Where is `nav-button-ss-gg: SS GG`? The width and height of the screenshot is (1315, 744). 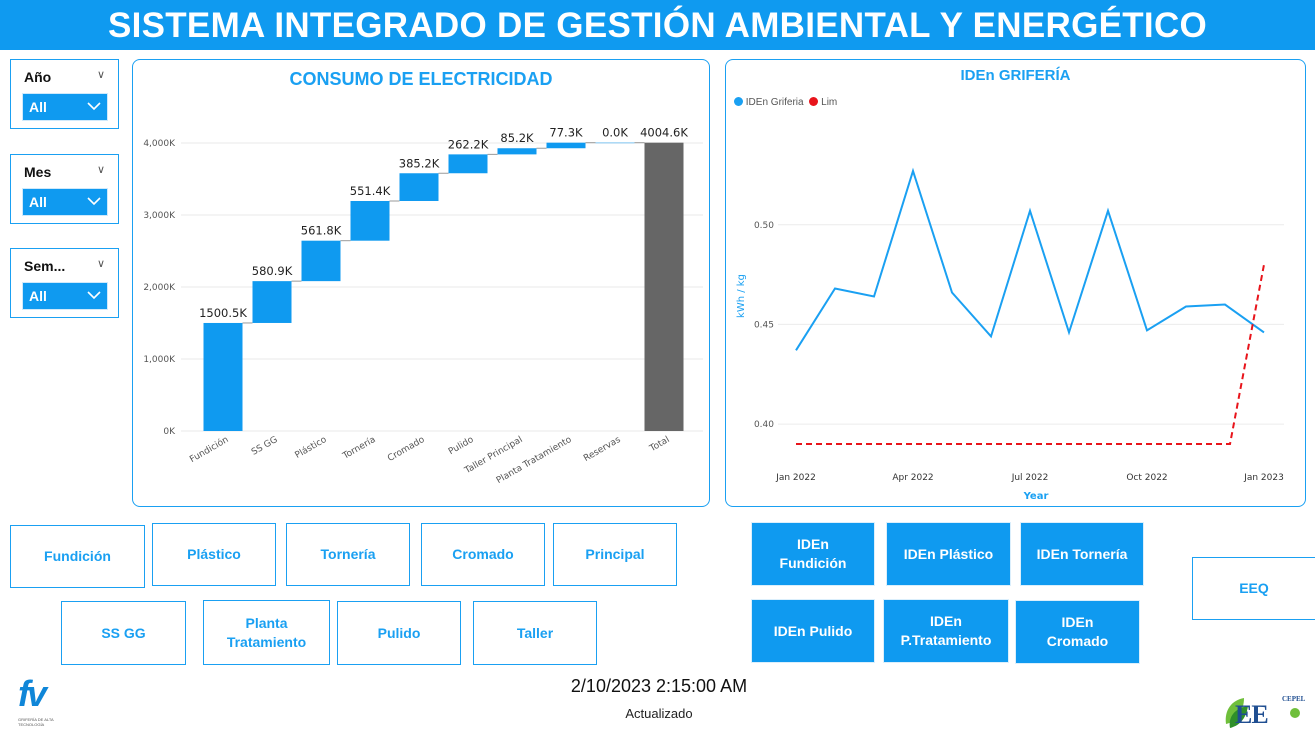
nav-button-ss-gg: SS GG is located at coordinates (123, 633).